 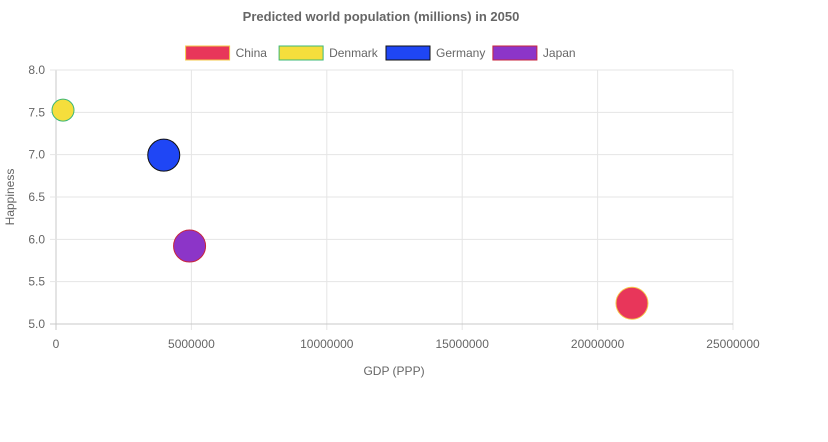 What do you see at coordinates (301, 53) in the screenshot?
I see `legend-swatch-denmark` at bounding box center [301, 53].